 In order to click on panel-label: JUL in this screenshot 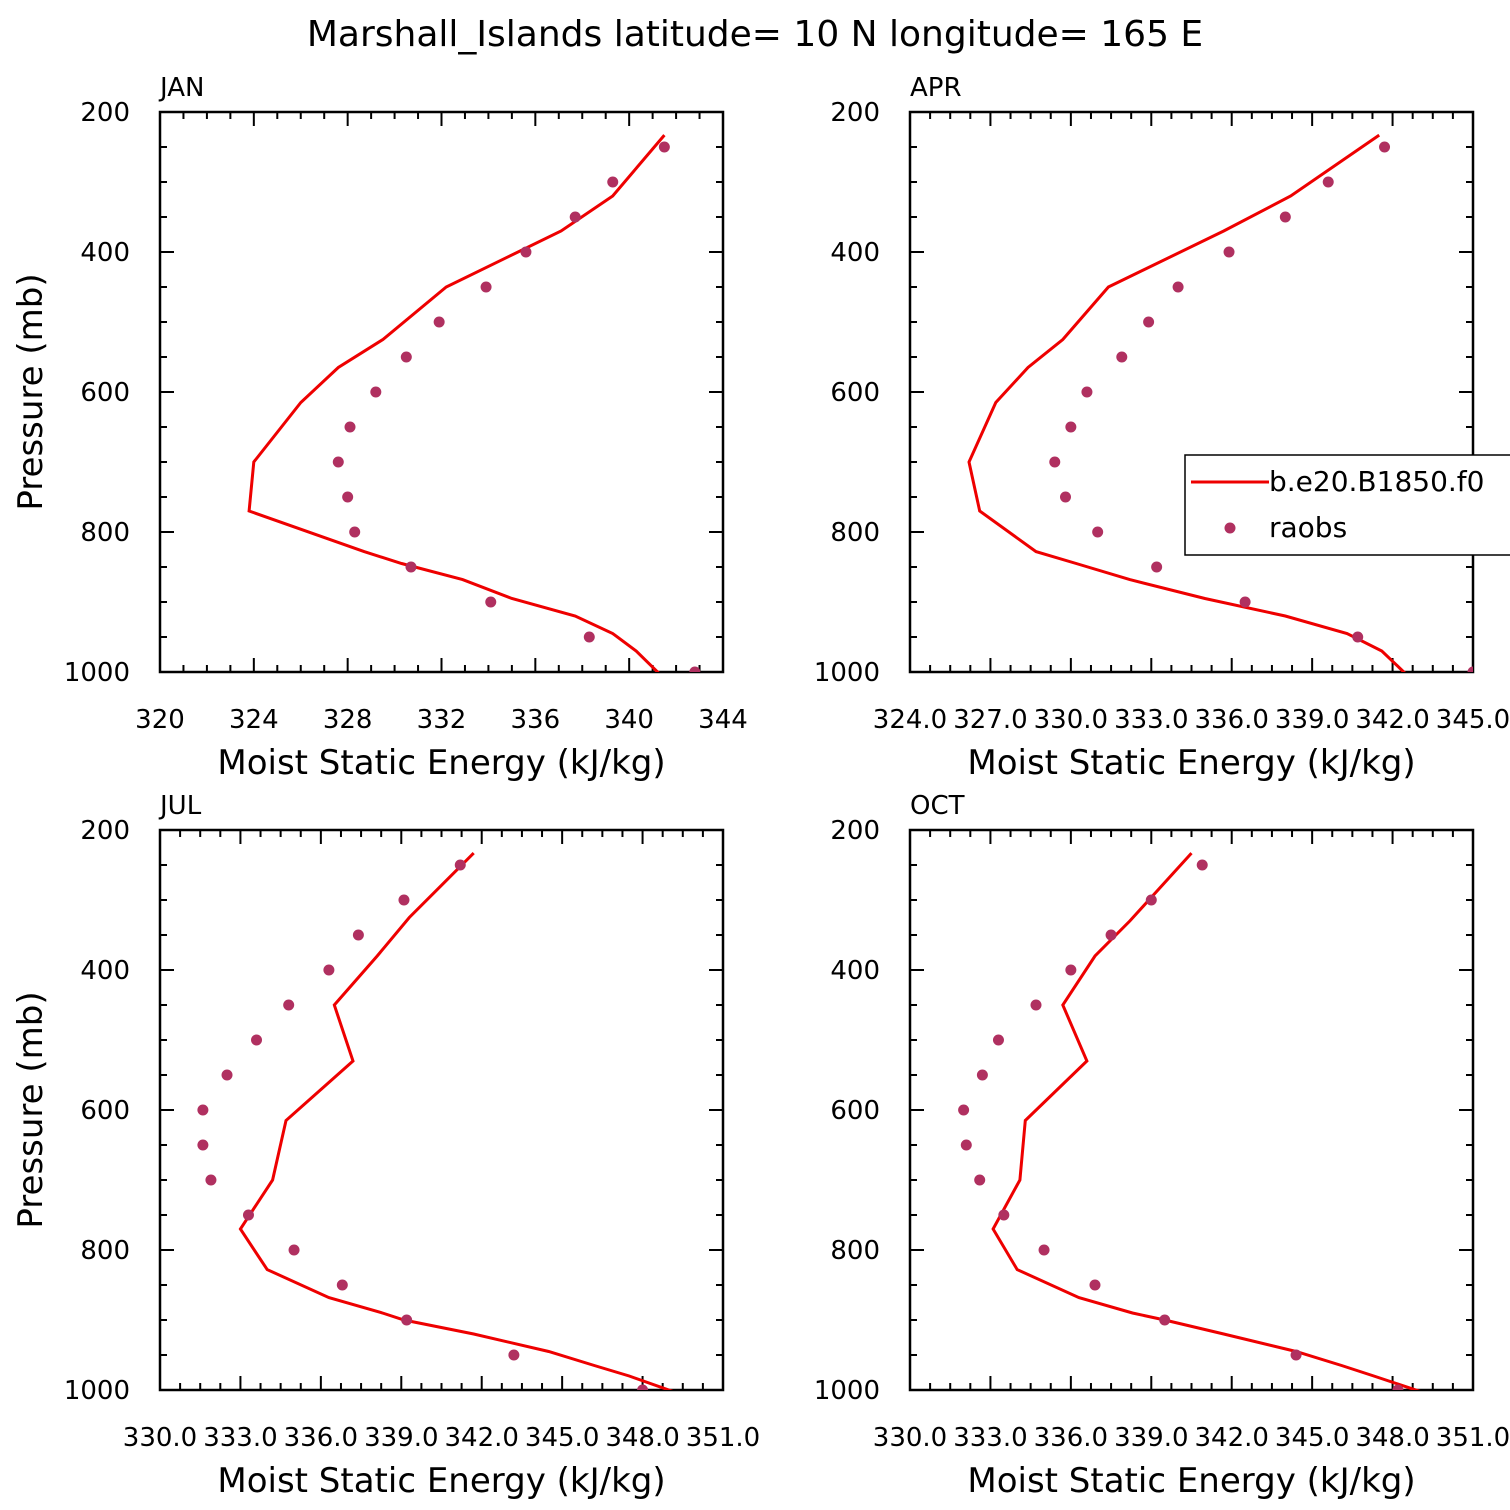, I will do `click(180, 806)`.